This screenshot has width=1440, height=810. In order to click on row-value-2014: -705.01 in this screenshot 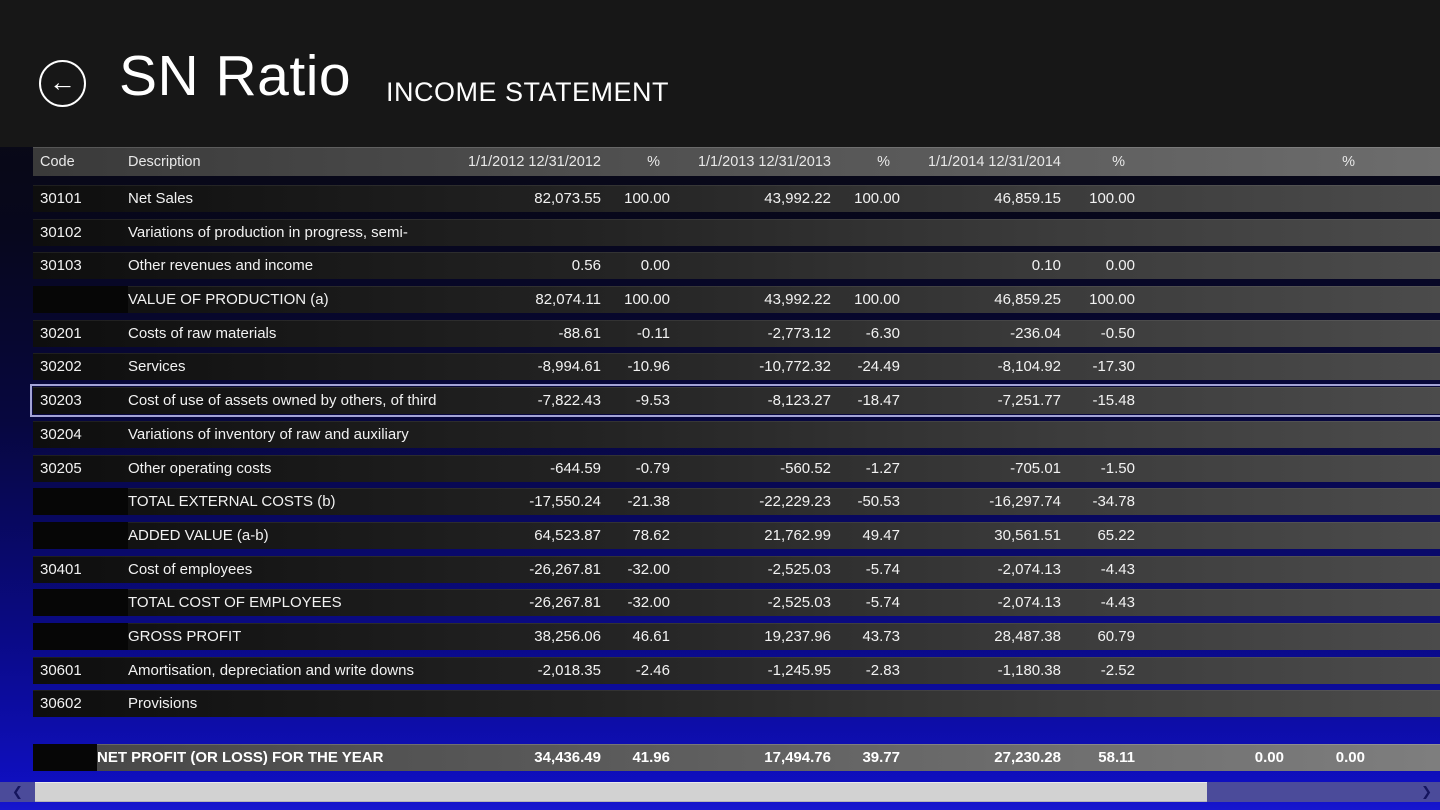, I will do `click(1035, 468)`.